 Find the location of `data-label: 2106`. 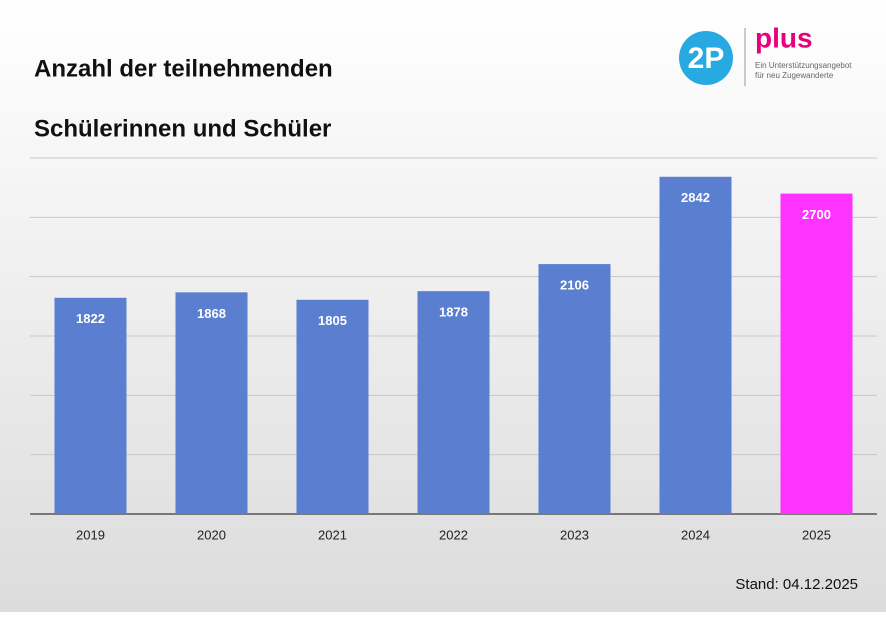

data-label: 2106 is located at coordinates (574, 285).